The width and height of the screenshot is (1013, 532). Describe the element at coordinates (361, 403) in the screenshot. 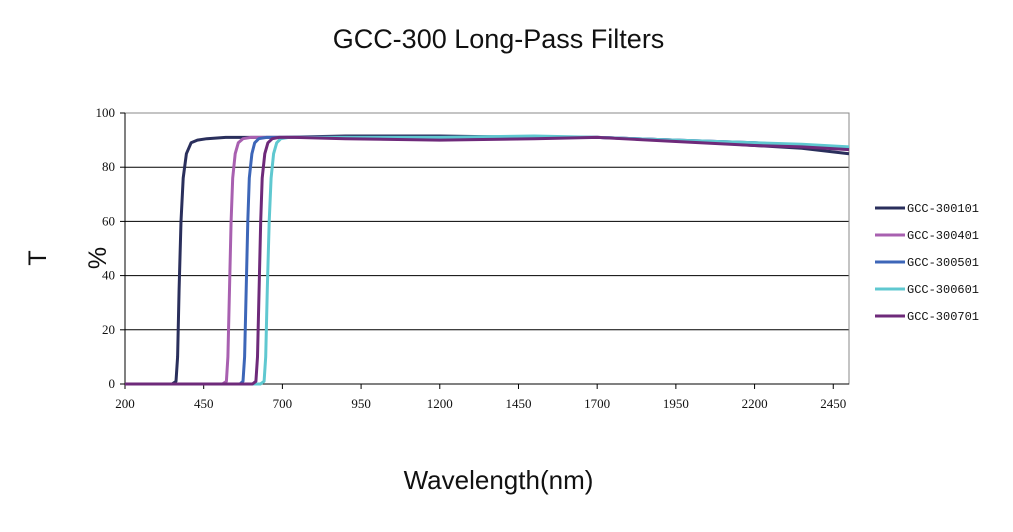

I see `x-tick-label: 950` at that location.